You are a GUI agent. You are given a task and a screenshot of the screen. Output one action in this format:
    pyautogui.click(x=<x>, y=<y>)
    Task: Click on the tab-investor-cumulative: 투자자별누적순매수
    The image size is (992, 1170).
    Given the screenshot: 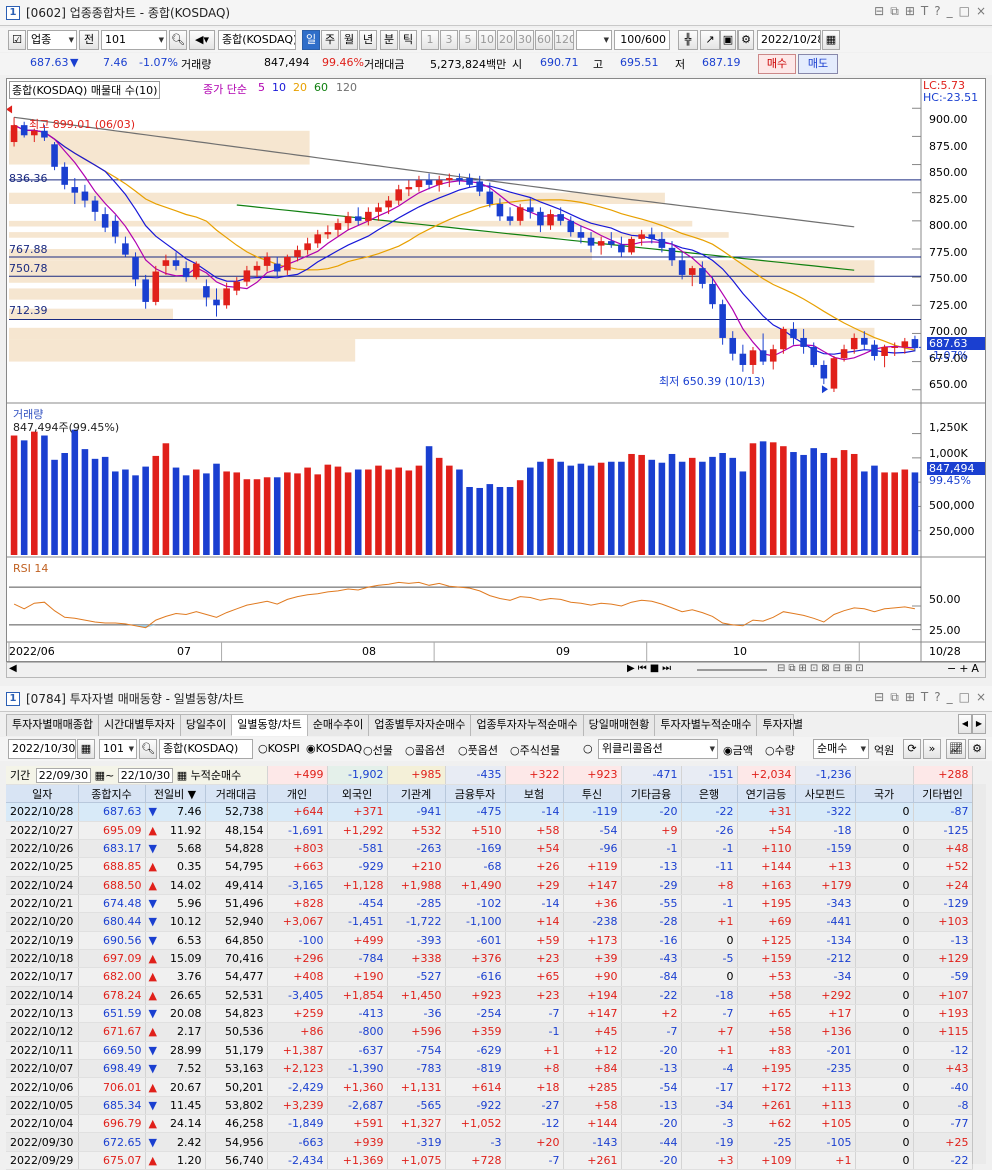 What is the action you would take?
    pyautogui.click(x=706, y=725)
    